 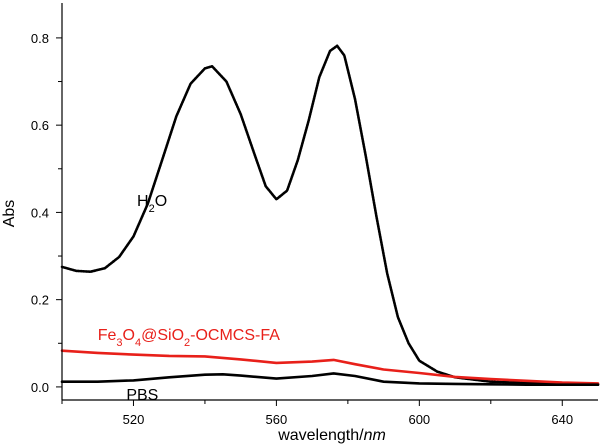 I want to click on series-label-part: PBS, so click(x=142, y=395).